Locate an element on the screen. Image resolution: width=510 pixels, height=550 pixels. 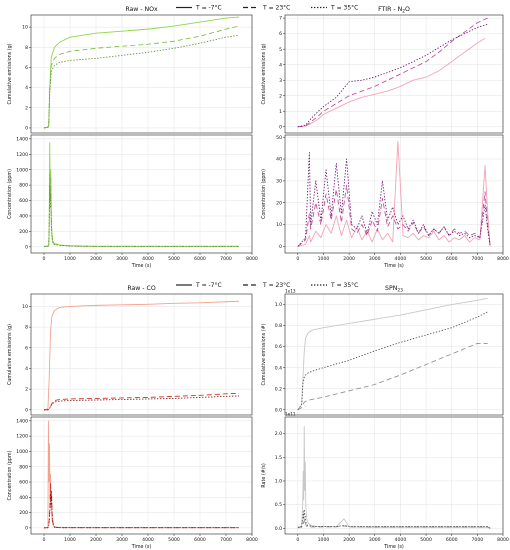
y-tick-label: 8 is located at coordinates (26, 48).